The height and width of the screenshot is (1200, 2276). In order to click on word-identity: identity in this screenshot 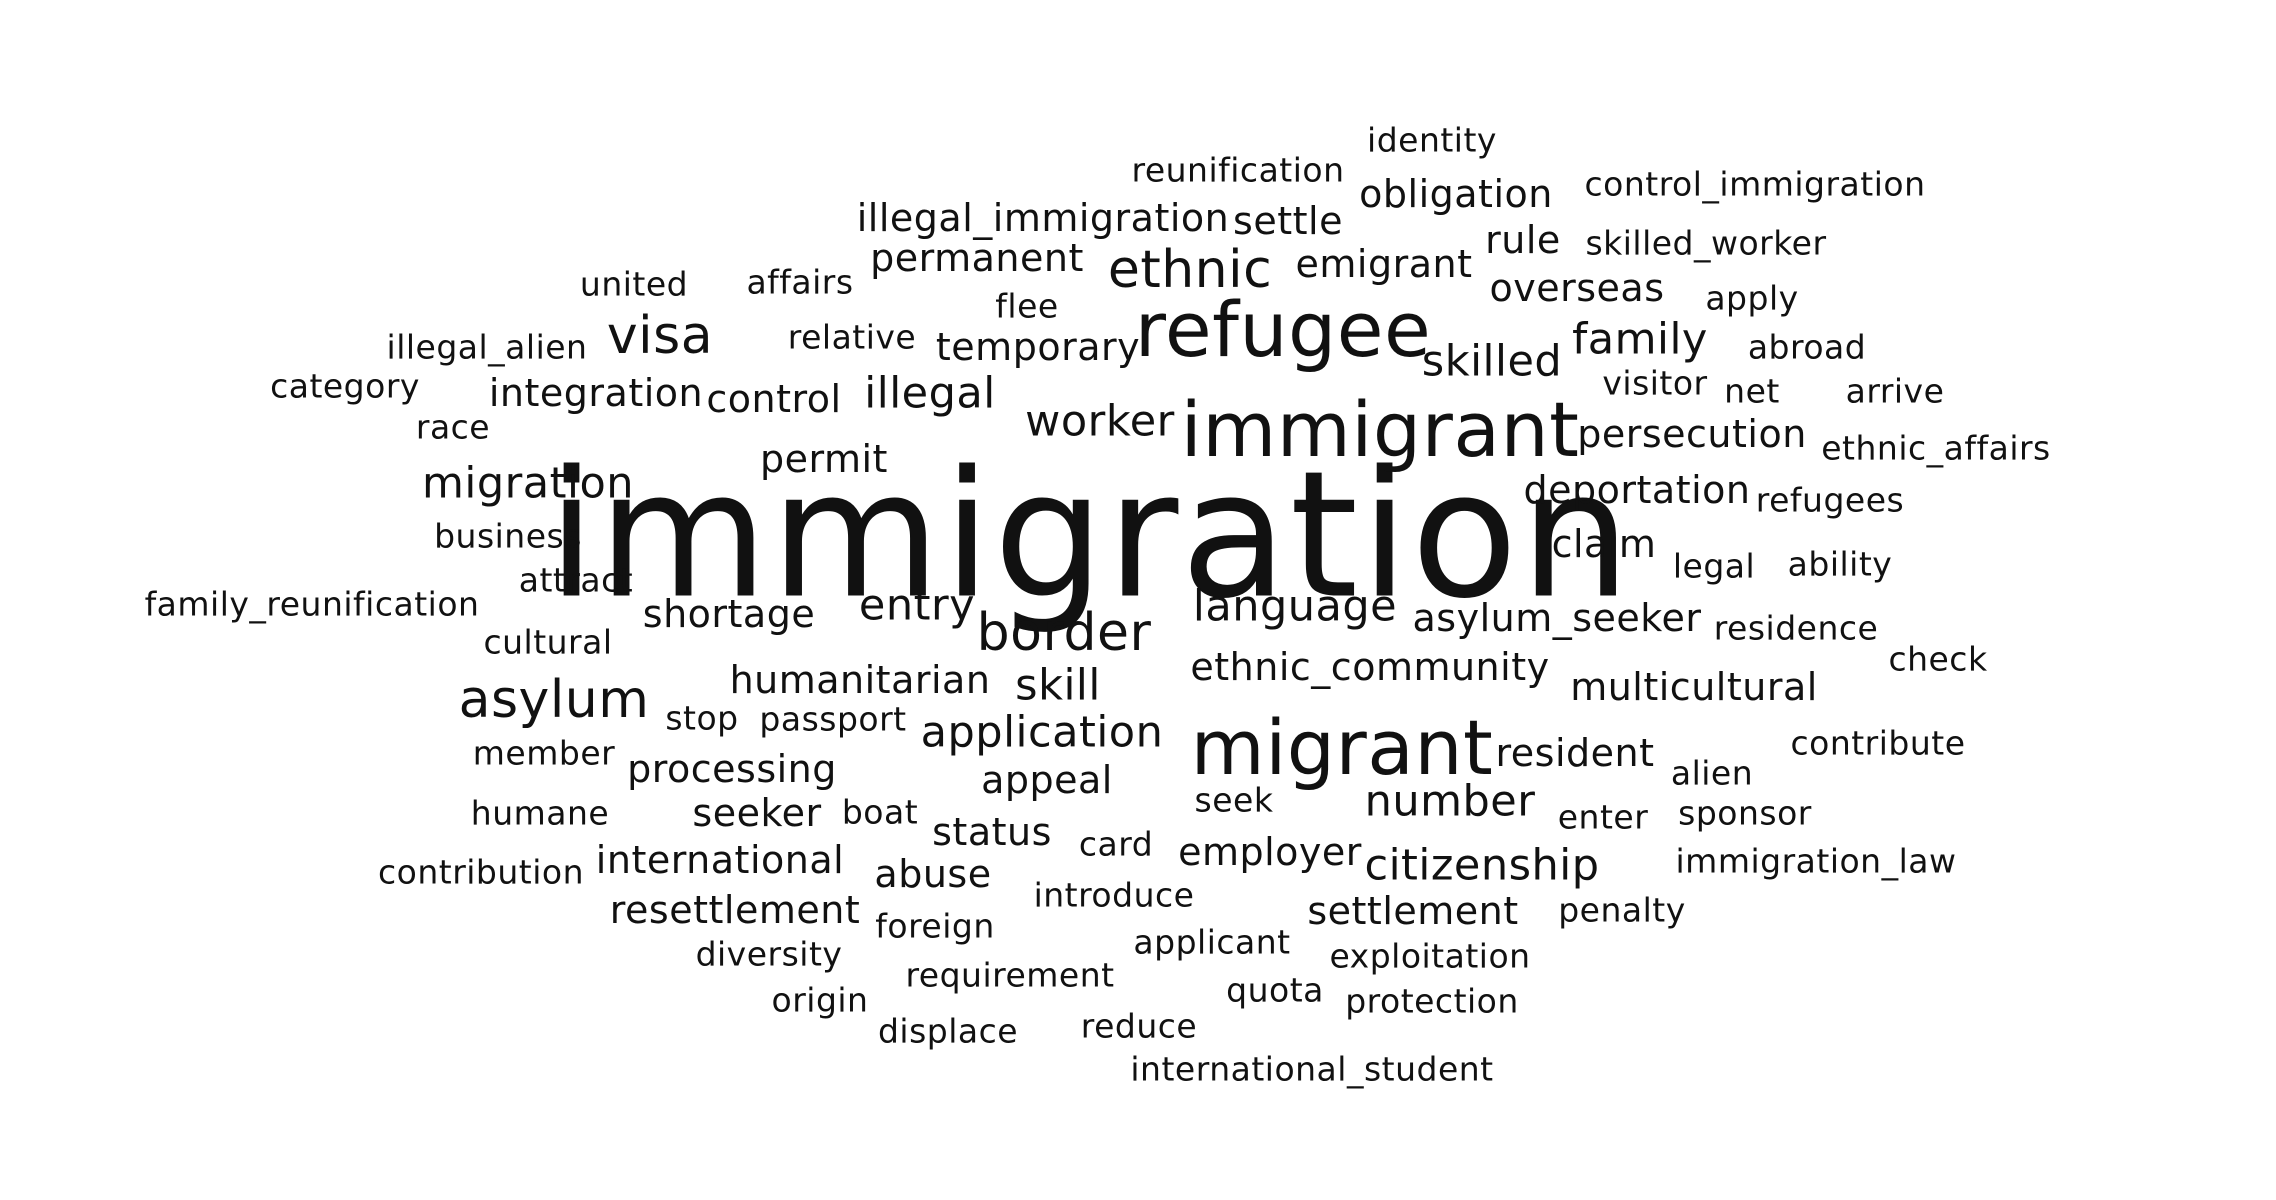, I will do `click(1432, 140)`.